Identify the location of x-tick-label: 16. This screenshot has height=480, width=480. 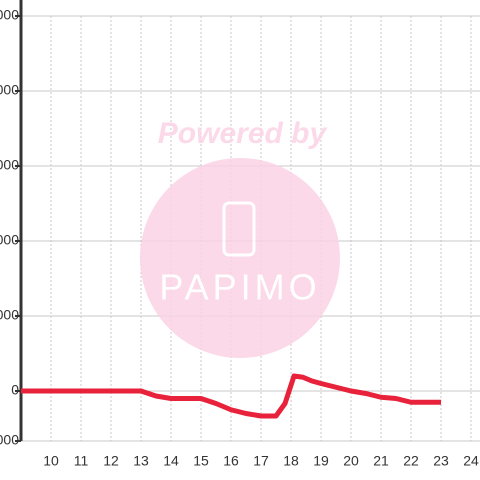
(231, 461).